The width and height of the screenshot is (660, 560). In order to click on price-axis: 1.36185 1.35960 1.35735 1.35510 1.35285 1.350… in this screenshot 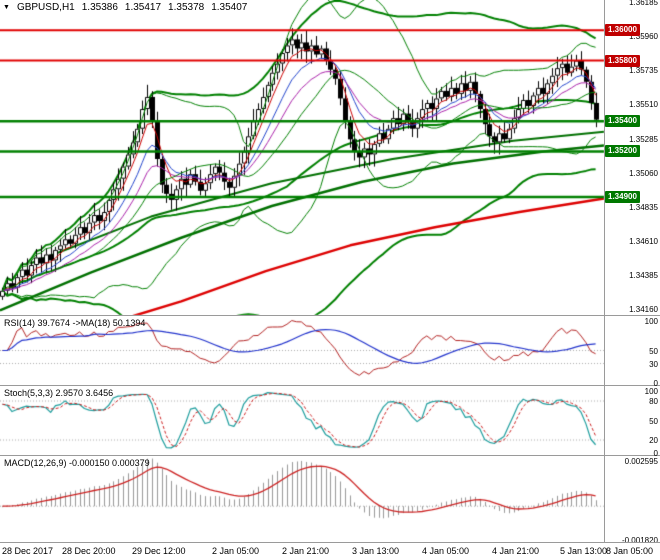, I will do `click(632, 271)`.